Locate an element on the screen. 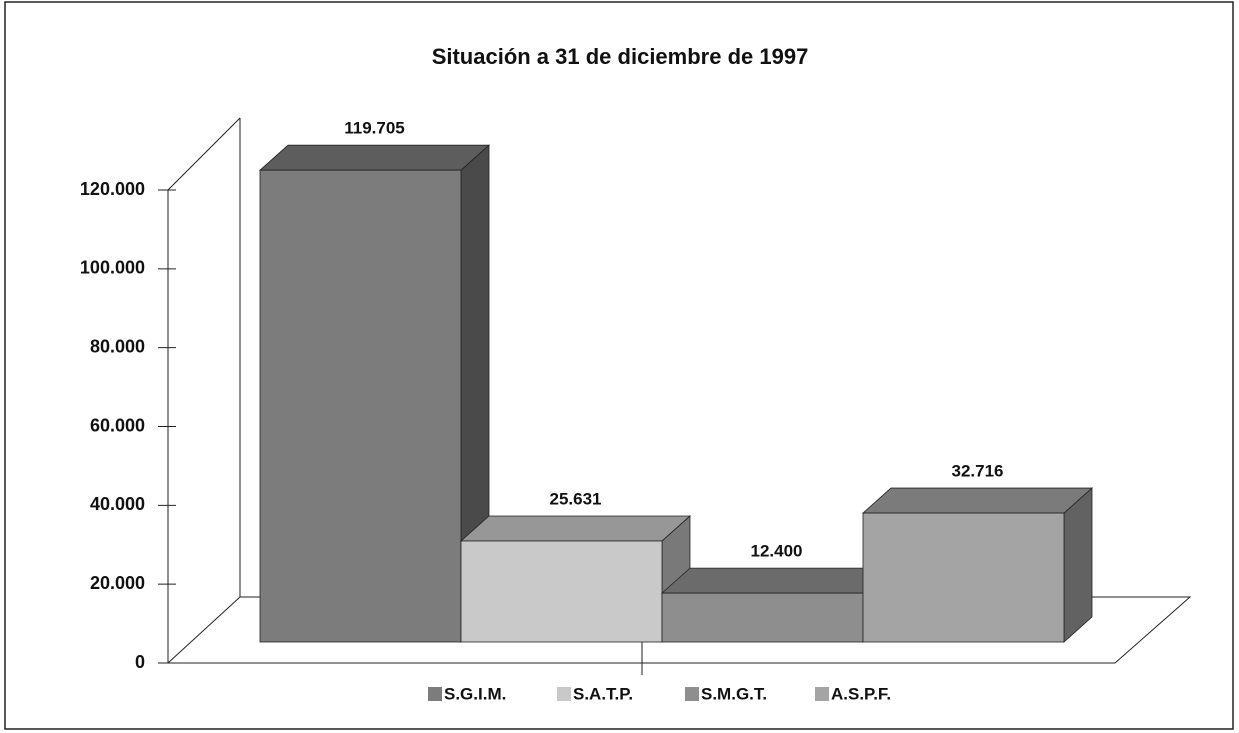  bar-side is located at coordinates (1078, 565).